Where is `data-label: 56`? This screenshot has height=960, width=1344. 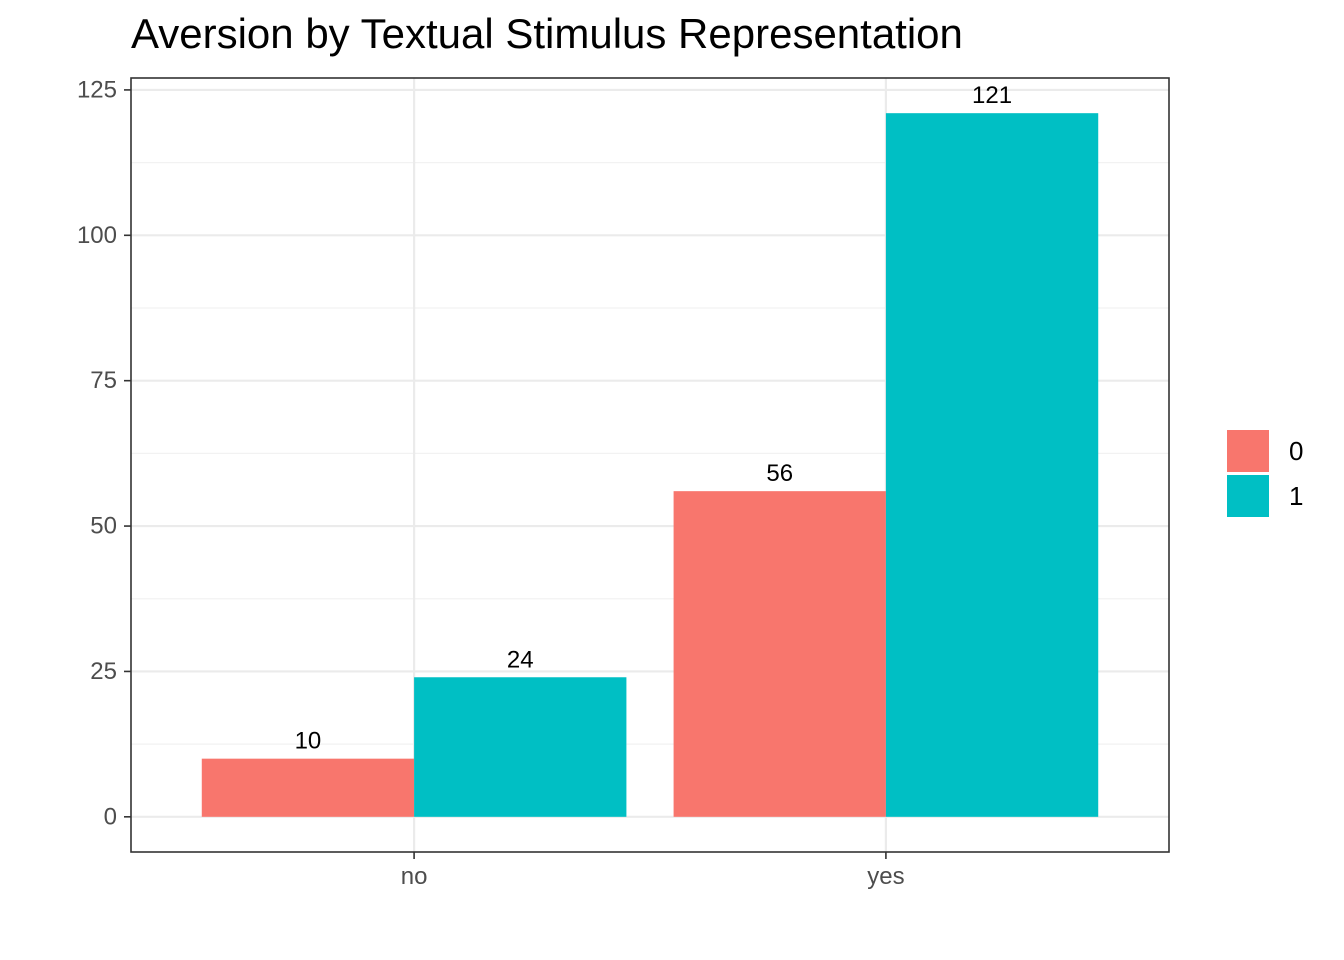 data-label: 56 is located at coordinates (779, 473).